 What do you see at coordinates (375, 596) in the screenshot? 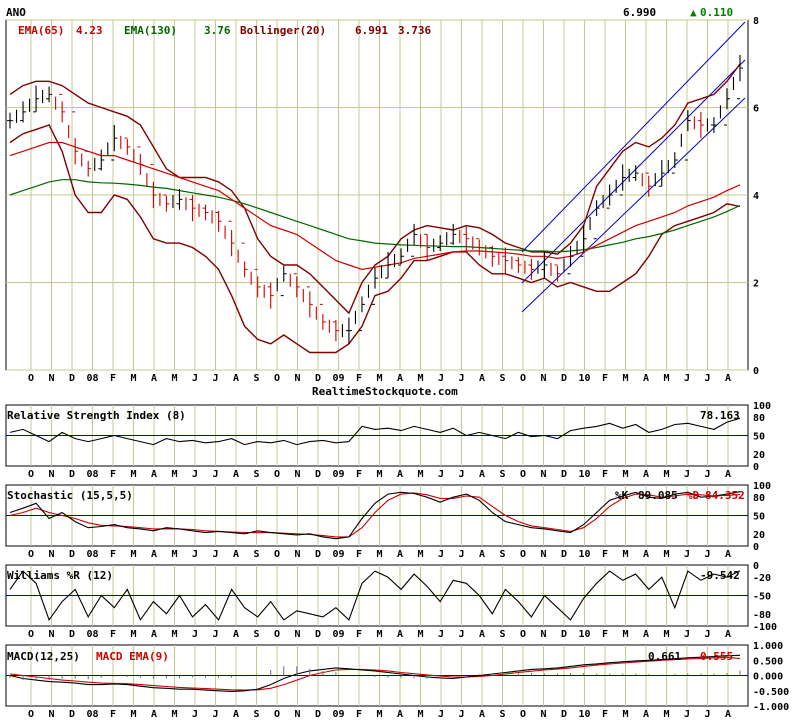
I see `williams-line` at bounding box center [375, 596].